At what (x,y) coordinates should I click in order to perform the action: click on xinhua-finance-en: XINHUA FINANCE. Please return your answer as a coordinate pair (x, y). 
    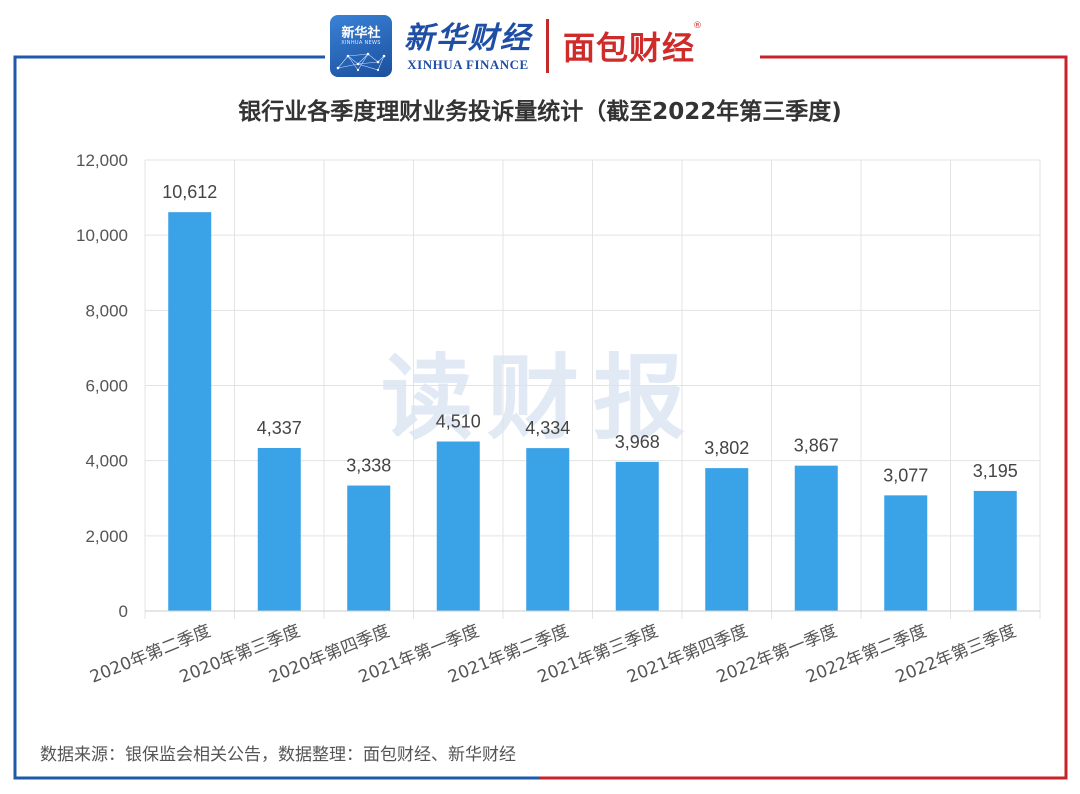
    Looking at the image, I should click on (468, 64).